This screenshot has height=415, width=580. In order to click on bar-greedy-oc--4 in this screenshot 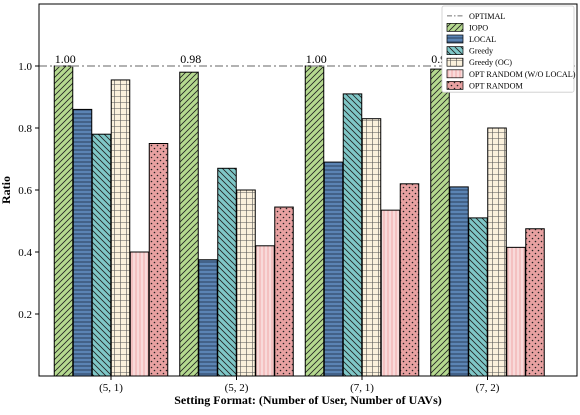, I will do `click(497, 252)`.